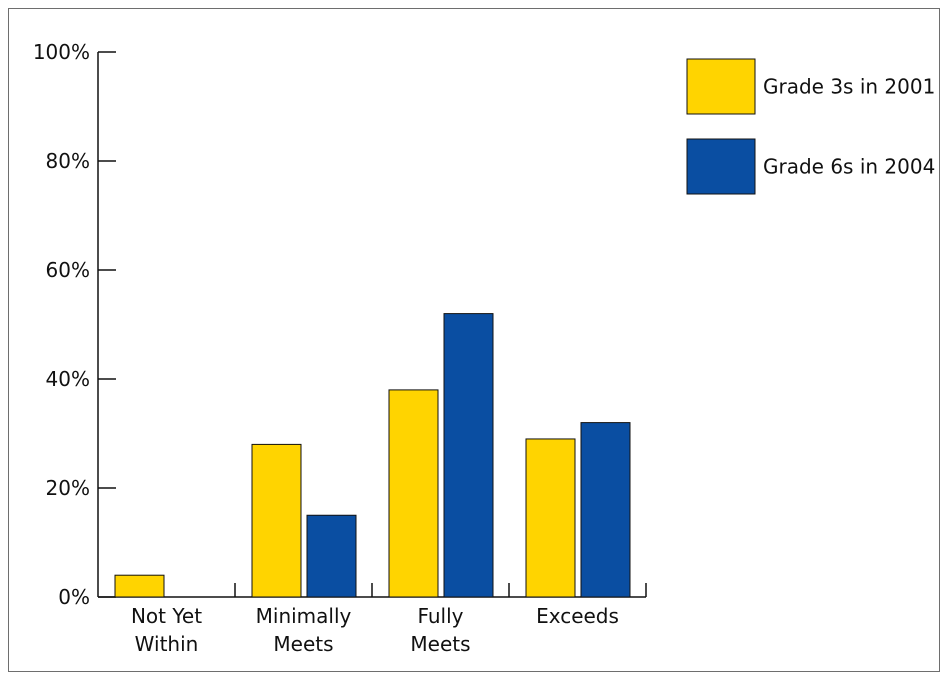 Image resolution: width=948 pixels, height=676 pixels. I want to click on y-axis: 0% 20% 40% 60% 80% 100%, so click(74, 324).